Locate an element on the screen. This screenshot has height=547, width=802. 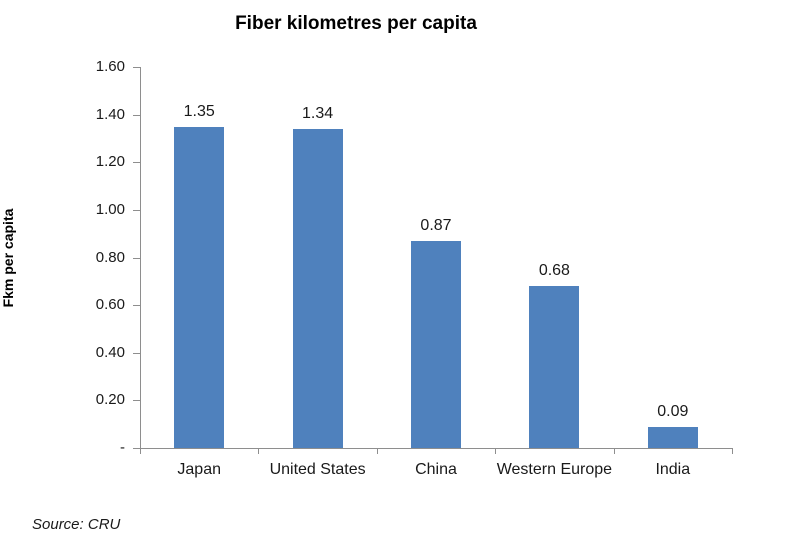
bar-china is located at coordinates (436, 344).